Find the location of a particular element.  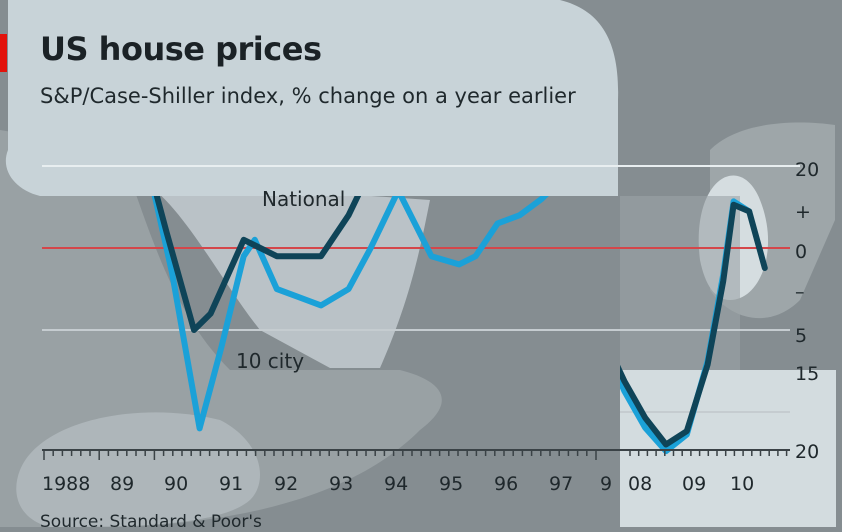

x-tick-label: 89 is located at coordinates (122, 484).